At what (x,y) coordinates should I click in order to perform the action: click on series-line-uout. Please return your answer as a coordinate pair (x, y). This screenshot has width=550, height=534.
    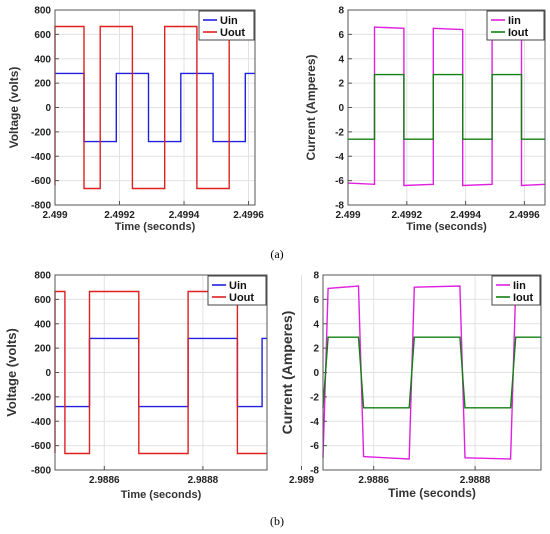
    Looking at the image, I should click on (154, 107).